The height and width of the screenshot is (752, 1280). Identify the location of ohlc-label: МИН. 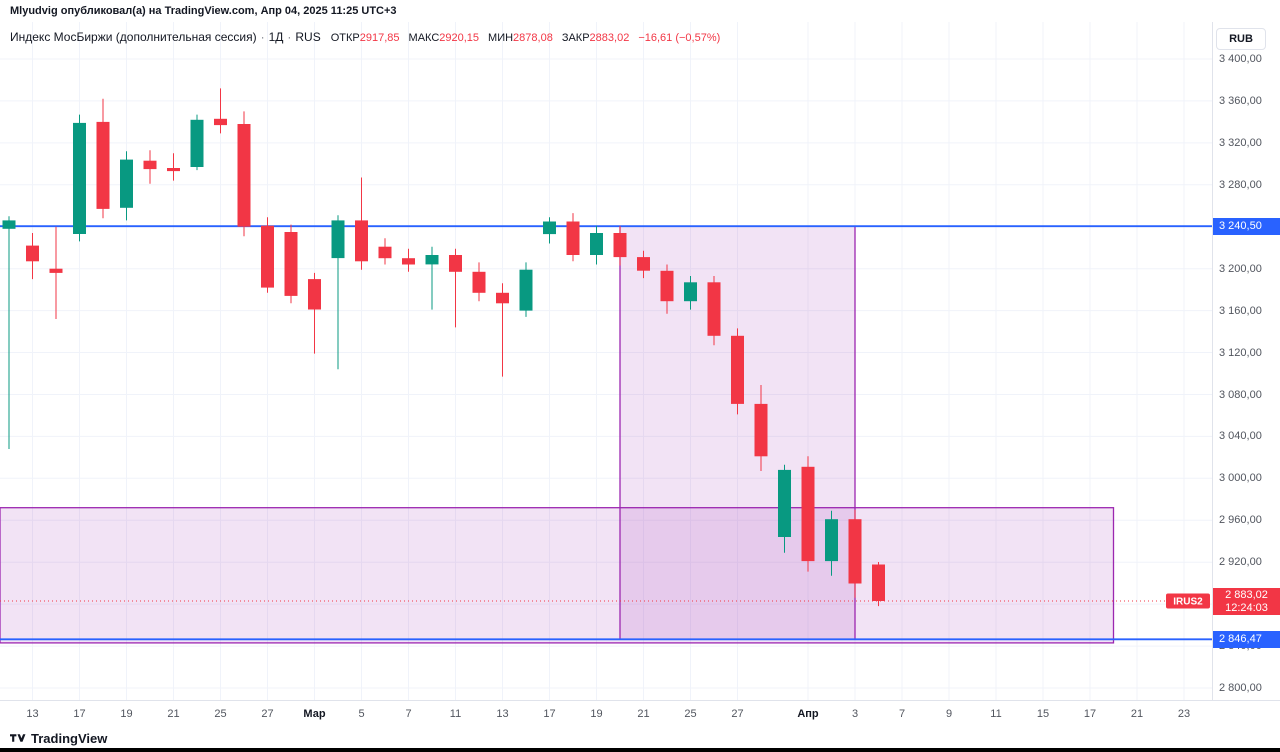
(501, 38).